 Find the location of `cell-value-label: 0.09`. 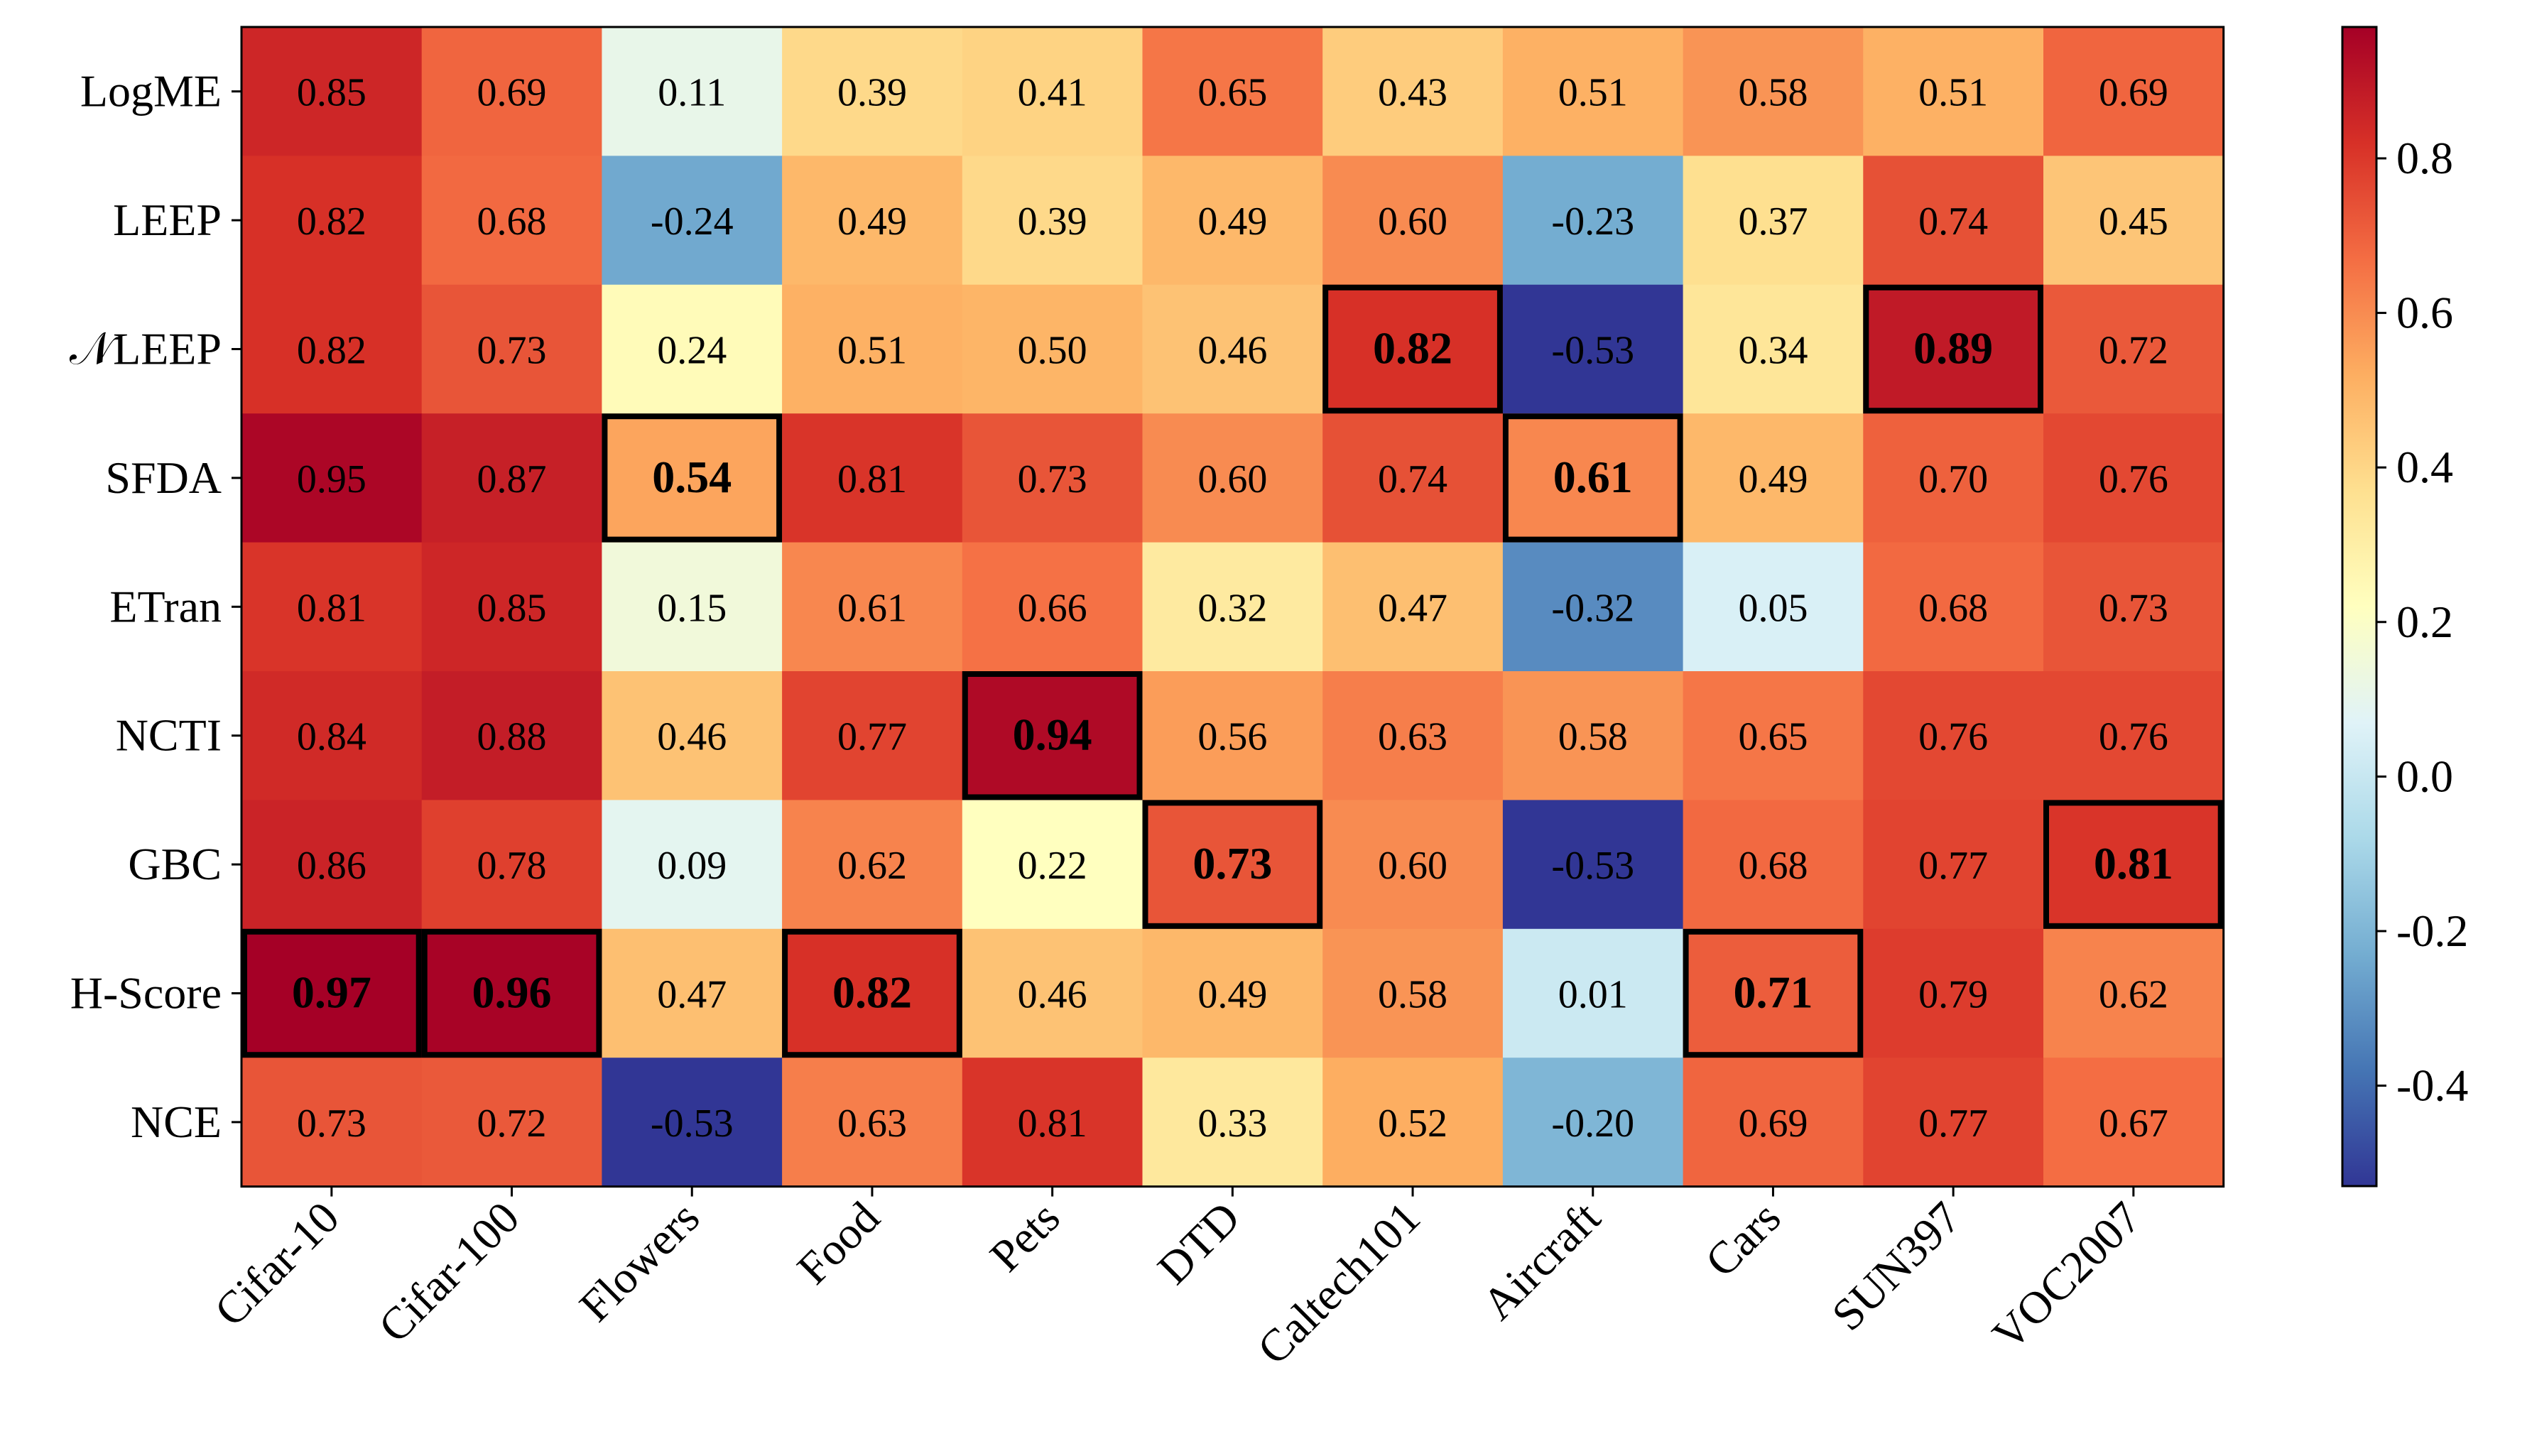

cell-value-label: 0.09 is located at coordinates (692, 866).